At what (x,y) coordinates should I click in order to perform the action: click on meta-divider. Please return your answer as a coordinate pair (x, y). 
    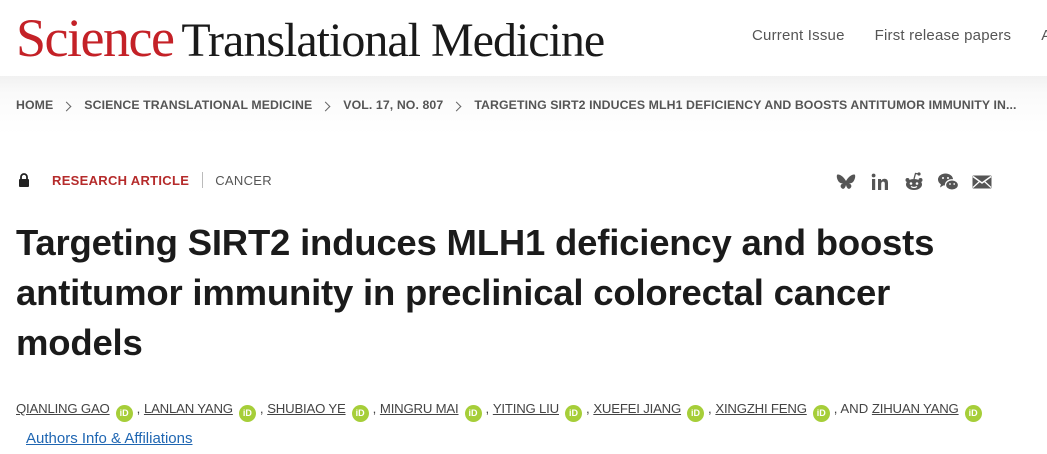
    Looking at the image, I should click on (203, 180).